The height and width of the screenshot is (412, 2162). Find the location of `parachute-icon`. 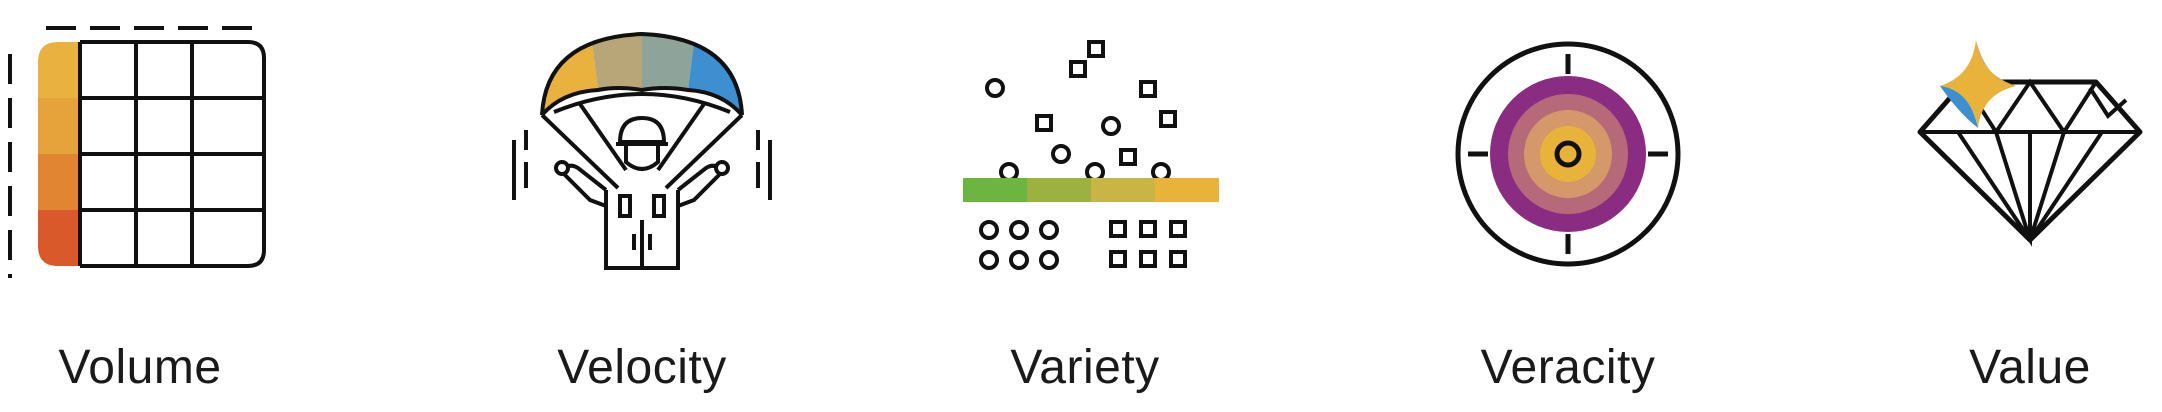

parachute-icon is located at coordinates (642, 150).